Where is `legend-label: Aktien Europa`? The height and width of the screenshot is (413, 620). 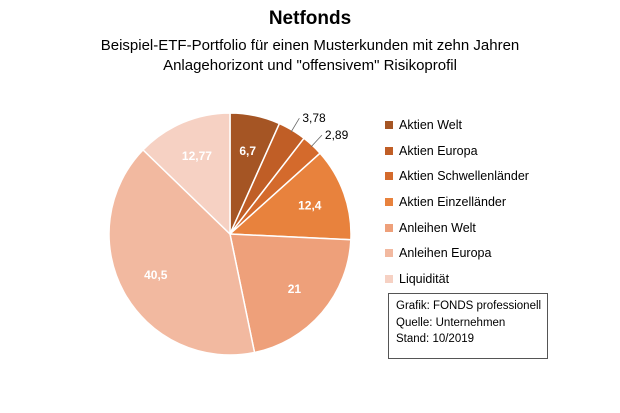
legend-label: Aktien Europa is located at coordinates (438, 150).